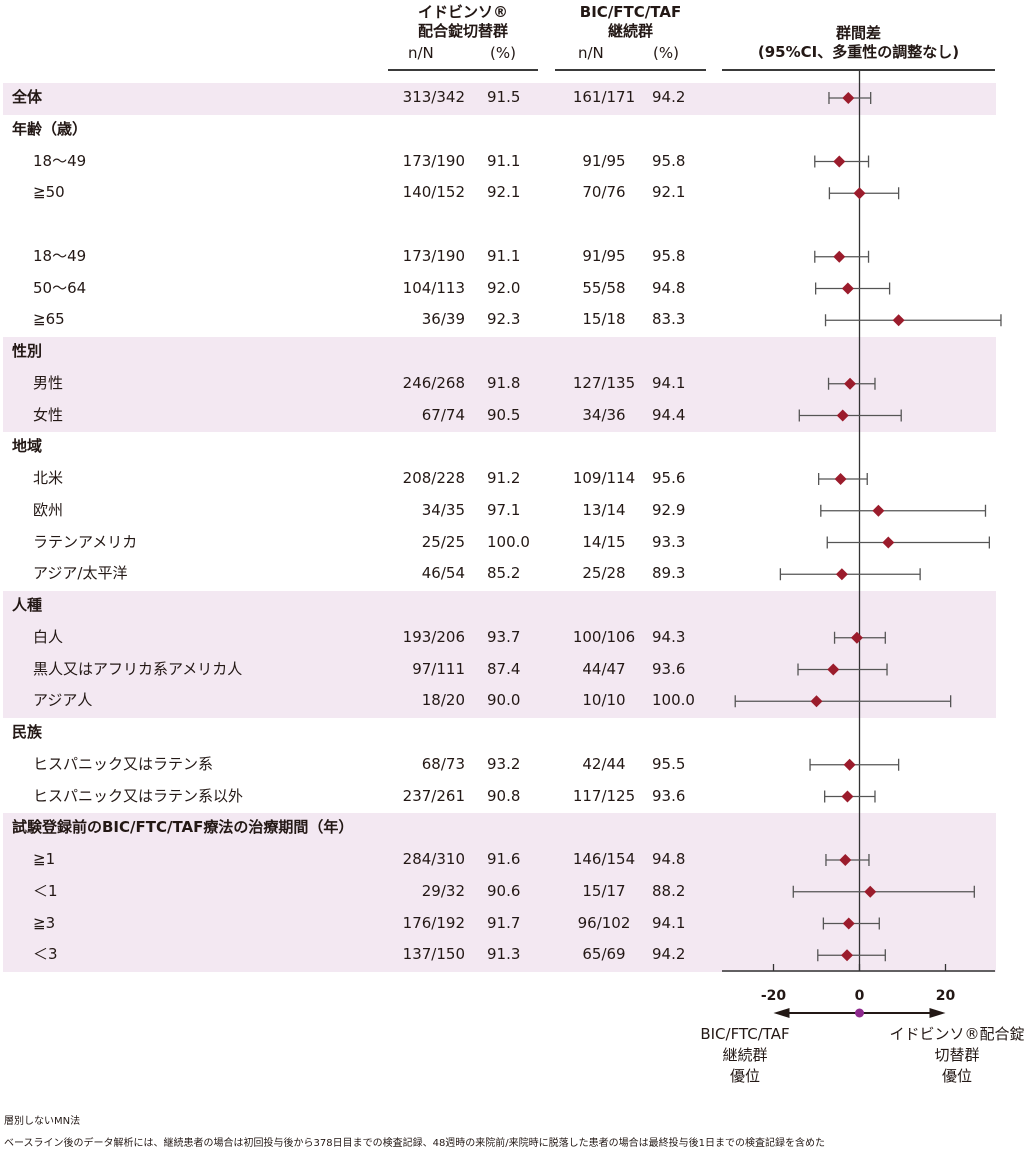 The image size is (1030, 1153). What do you see at coordinates (669, 319) in the screenshot?
I see `group2-percent: 83.3` at bounding box center [669, 319].